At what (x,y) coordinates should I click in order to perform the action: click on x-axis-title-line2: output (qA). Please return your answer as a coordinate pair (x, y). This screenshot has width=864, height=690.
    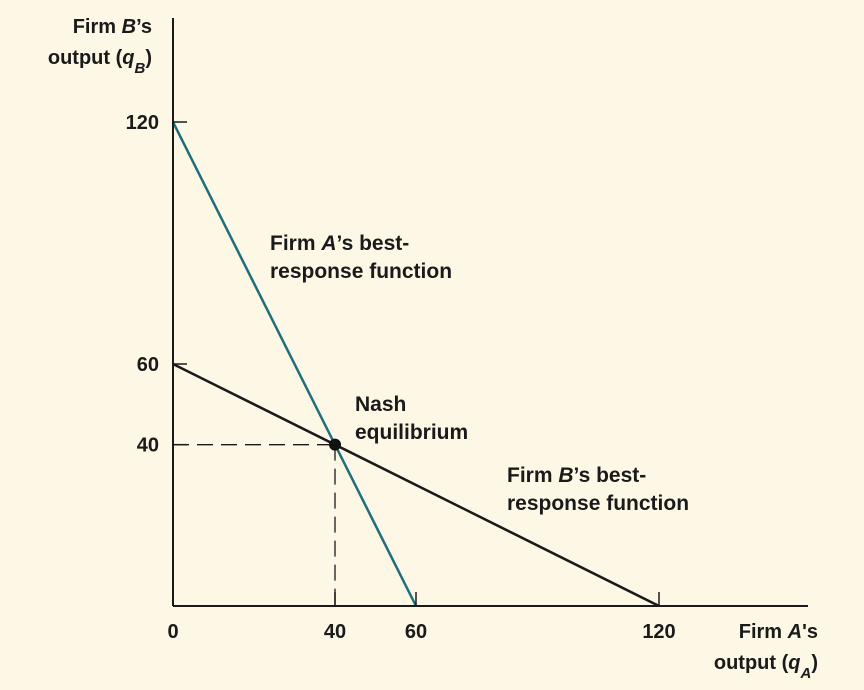
    Looking at the image, I should click on (766, 667).